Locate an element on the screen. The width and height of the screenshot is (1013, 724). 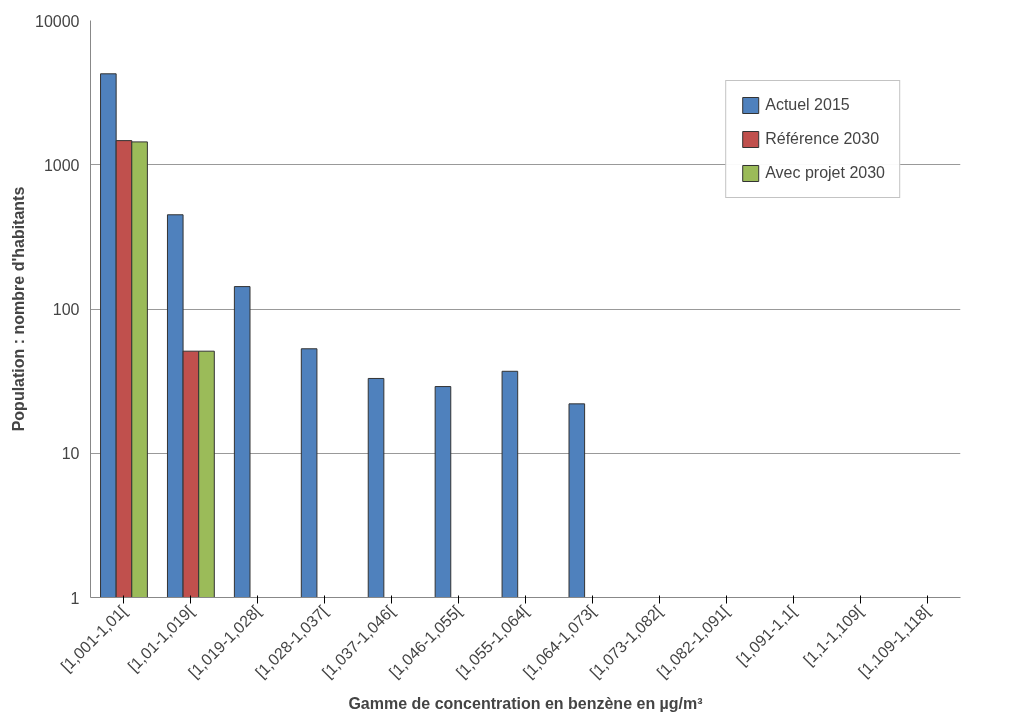
y-tick-label: 10000 is located at coordinates (57, 21).